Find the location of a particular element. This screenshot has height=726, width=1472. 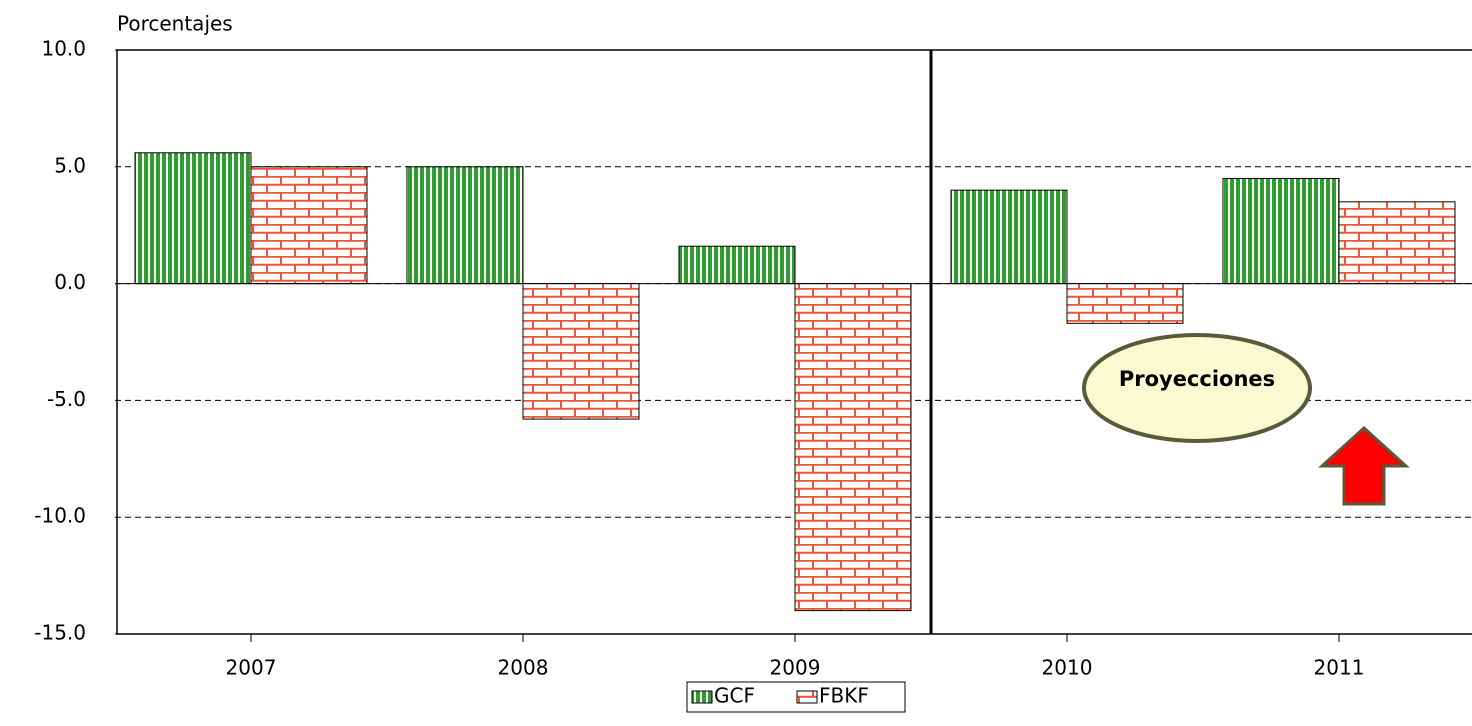

y-tick-label: 10.0 is located at coordinates (63, 49).